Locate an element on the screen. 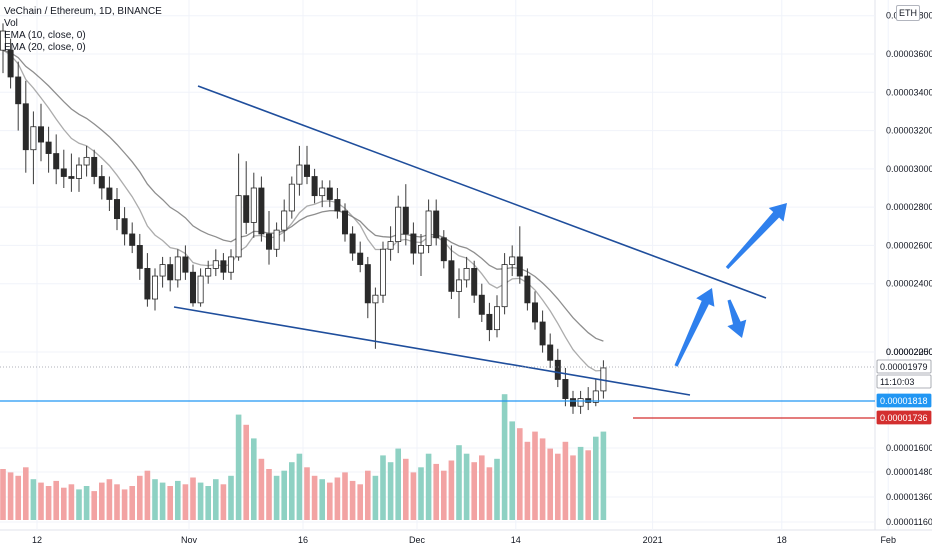  price-tag-label: 0.00001736 is located at coordinates (904, 418).